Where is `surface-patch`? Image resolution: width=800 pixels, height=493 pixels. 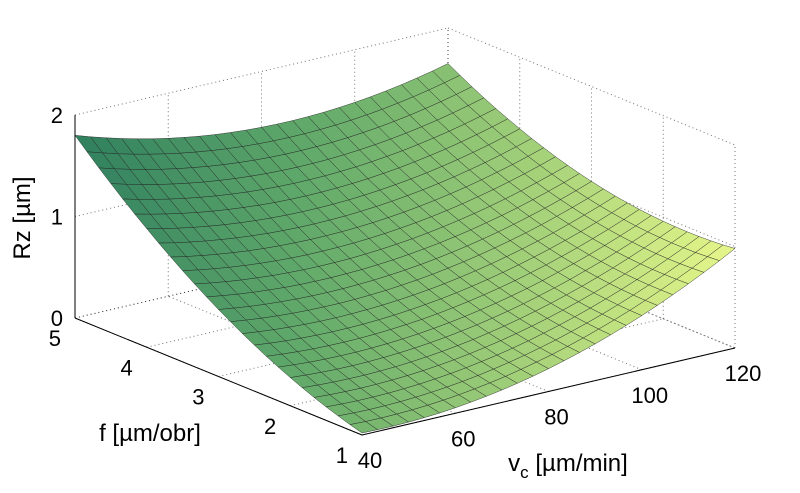 surface-patch is located at coordinates (364, 427).